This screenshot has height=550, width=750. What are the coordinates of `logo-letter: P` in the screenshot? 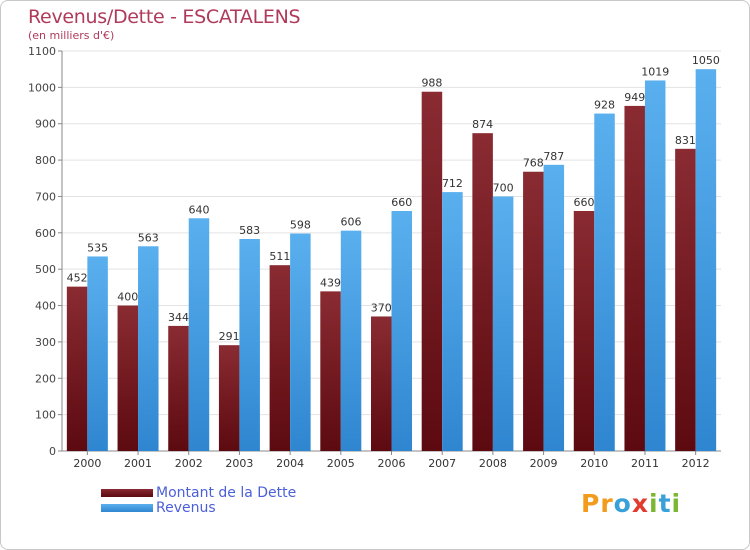 It's located at (591, 503).